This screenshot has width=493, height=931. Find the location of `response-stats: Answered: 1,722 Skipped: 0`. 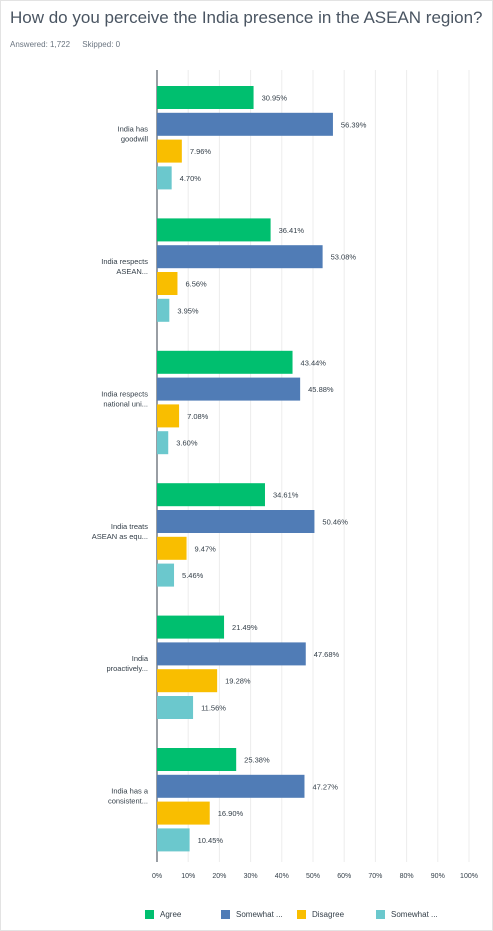

response-stats: Answered: 1,722 Skipped: 0 is located at coordinates (70, 44).